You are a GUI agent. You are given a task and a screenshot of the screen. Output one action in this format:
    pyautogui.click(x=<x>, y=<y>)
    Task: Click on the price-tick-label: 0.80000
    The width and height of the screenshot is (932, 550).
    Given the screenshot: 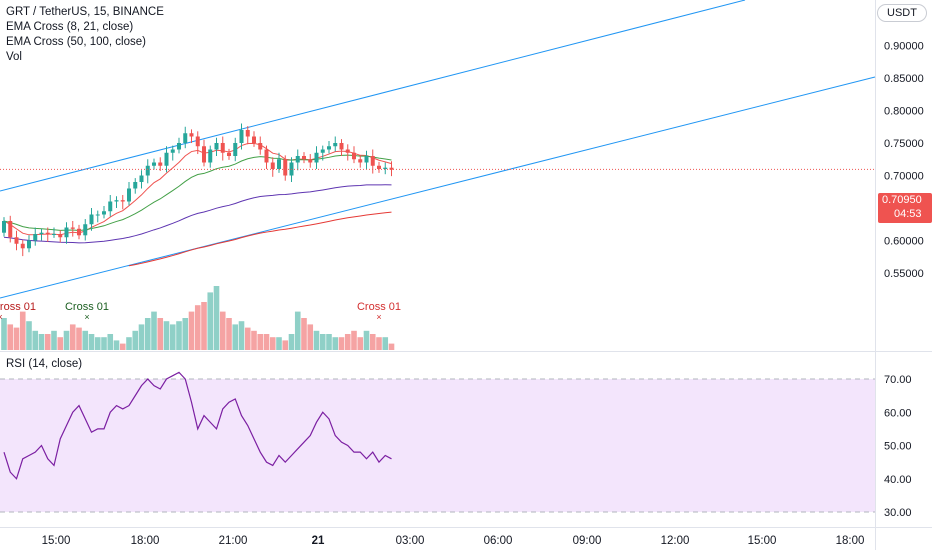 What is the action you would take?
    pyautogui.click(x=904, y=112)
    